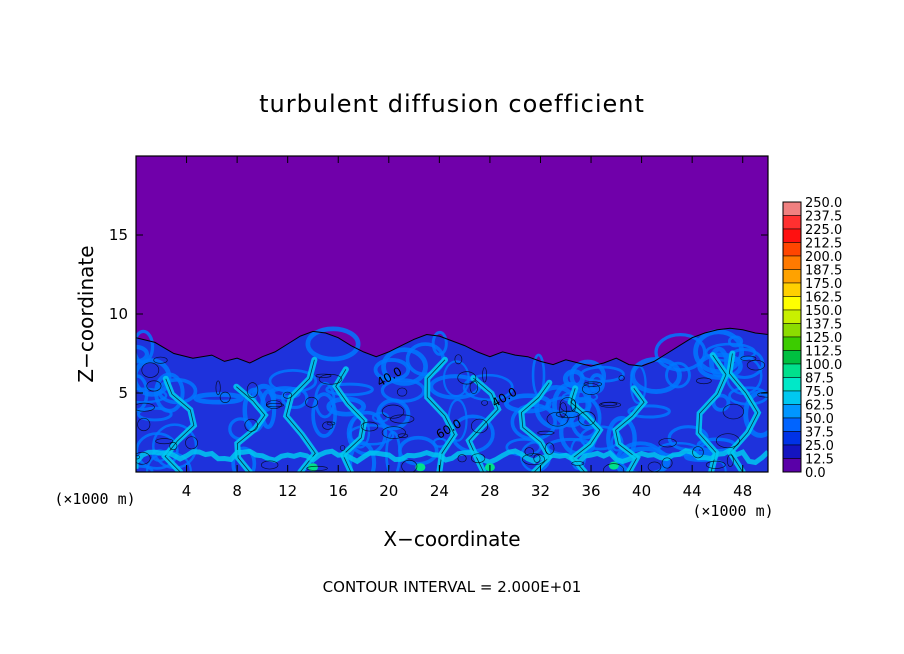  What do you see at coordinates (815, 473) in the screenshot?
I see `colorbar-label: 0.0` at bounding box center [815, 473].